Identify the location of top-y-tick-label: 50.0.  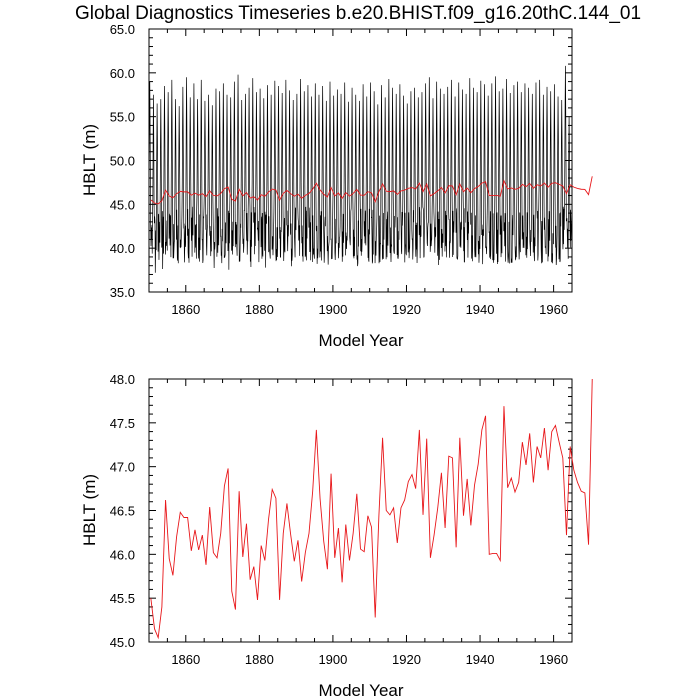
(122, 161).